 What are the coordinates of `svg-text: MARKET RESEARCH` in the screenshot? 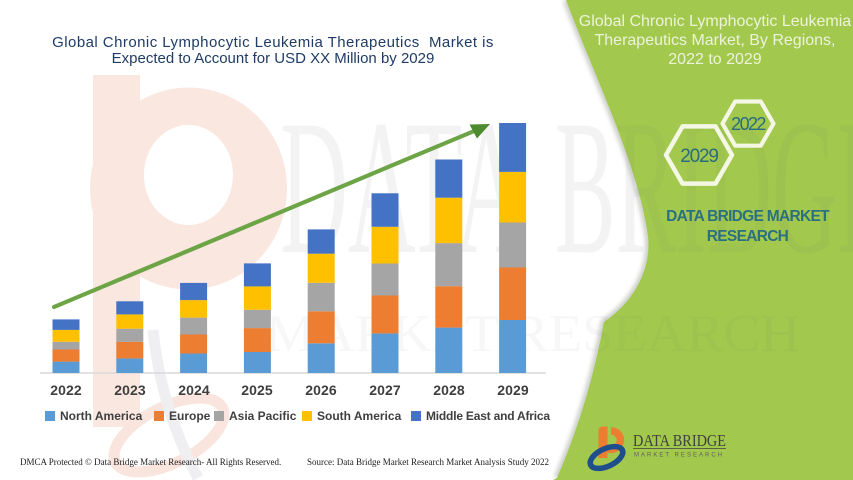 It's located at (678, 456).